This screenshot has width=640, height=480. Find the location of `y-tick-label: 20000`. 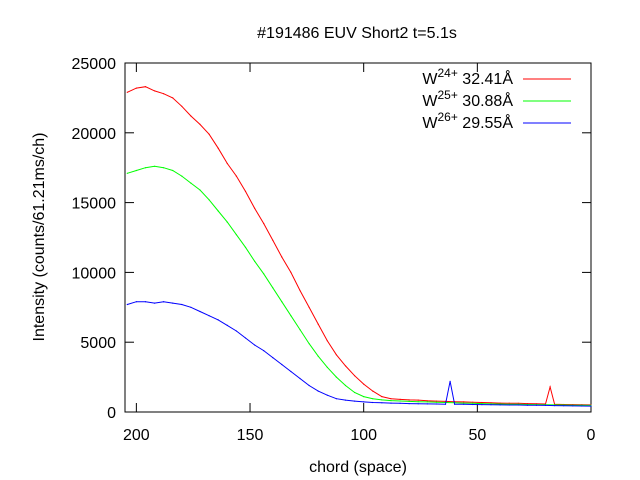

y-tick-label: 20000 is located at coordinates (94, 134).